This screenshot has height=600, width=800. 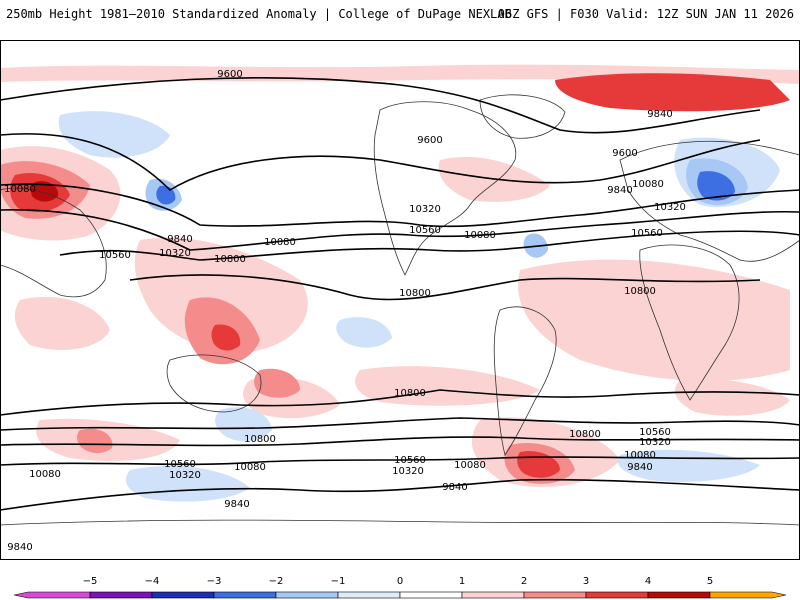 I want to click on colorbar-ticks: −5 −4 −3 −2 −1 0 1 2 3 4 5, so click(x=398, y=581).